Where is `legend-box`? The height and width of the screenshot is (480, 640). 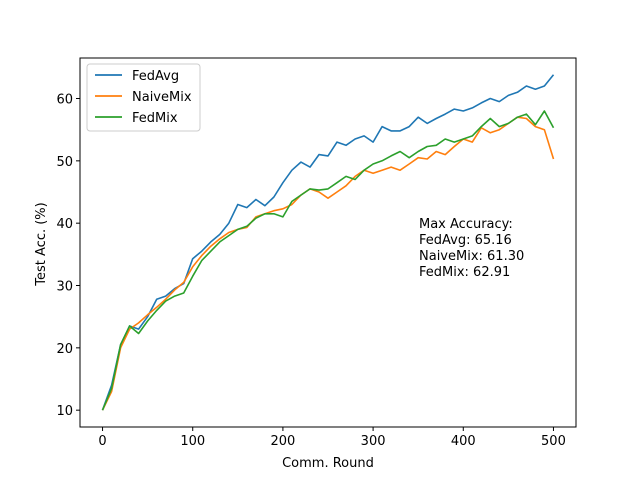
legend-box is located at coordinates (143, 97).